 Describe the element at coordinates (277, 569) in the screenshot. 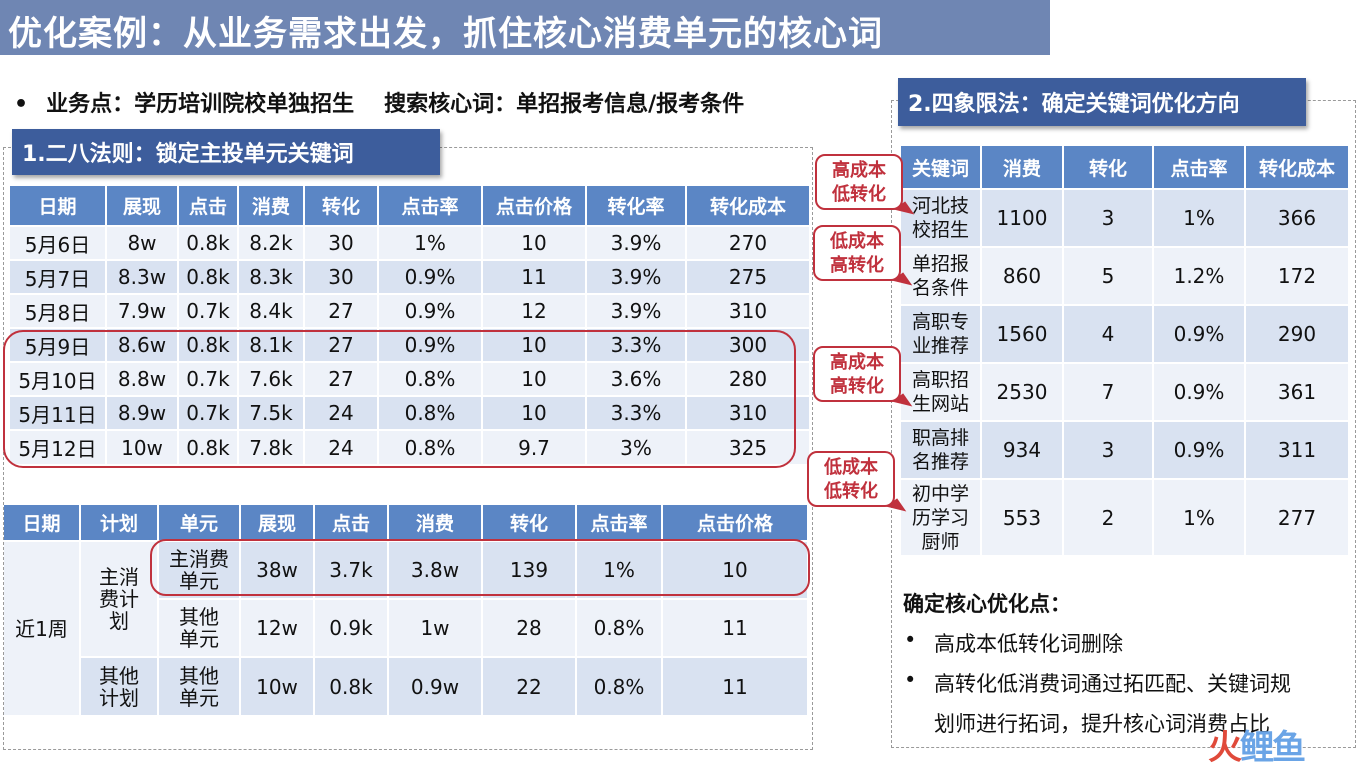

I see `table-cell: 38w` at that location.